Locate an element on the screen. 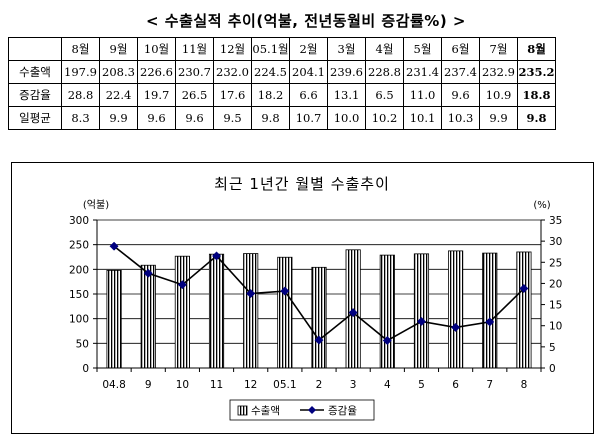 The width and height of the screenshot is (612, 441). table-cell: 10.9 is located at coordinates (498, 95).